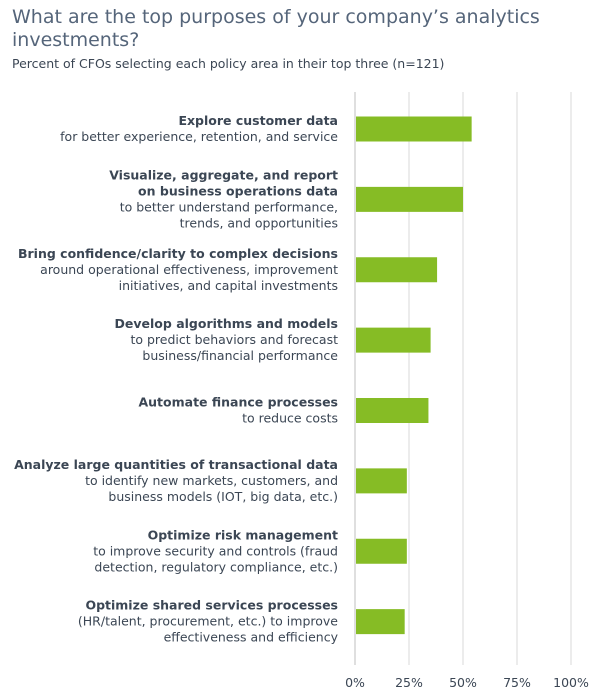 The image size is (610, 696). Describe the element at coordinates (215, 550) in the screenshot. I see `category-description: to improve security and controls (fraud` at that location.